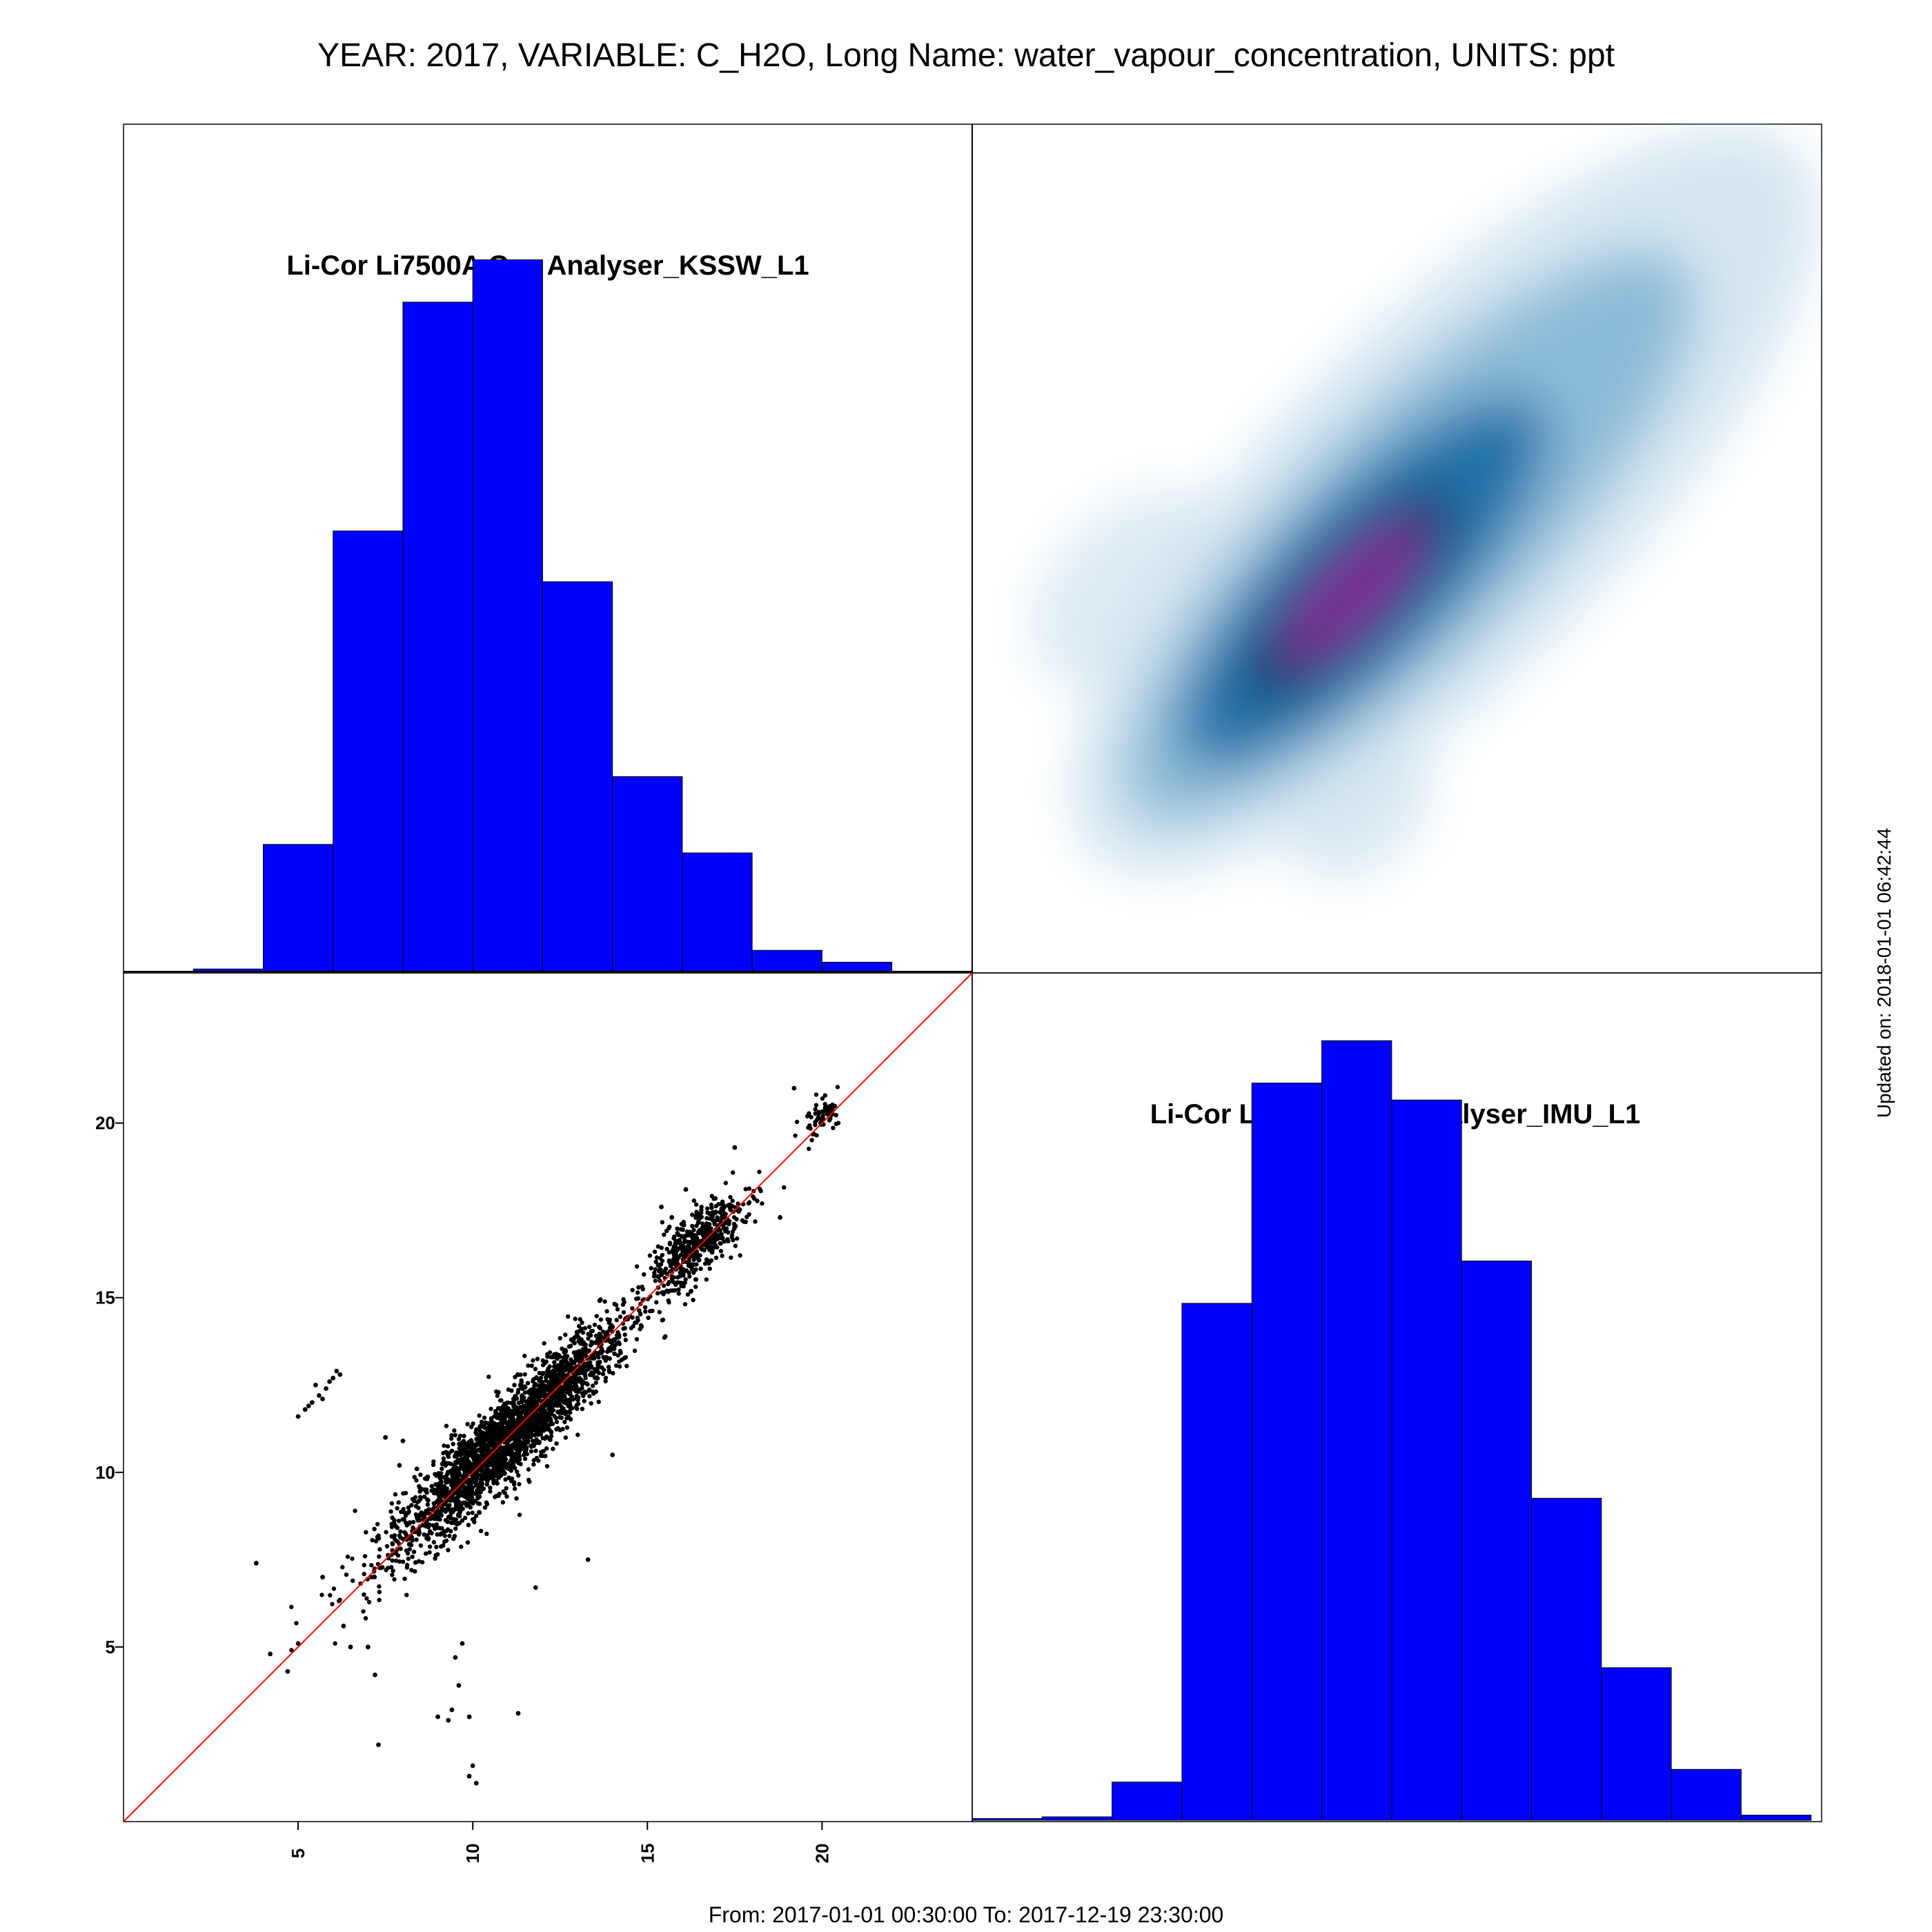  I want to click on histogram-kssw-bars, so click(542, 615).